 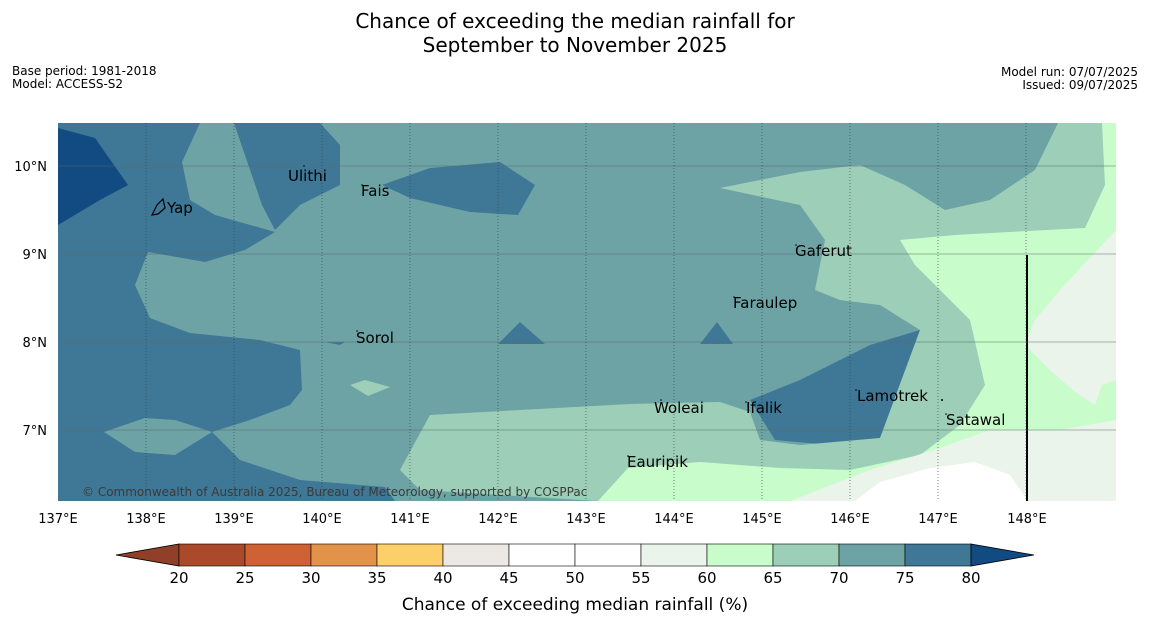 I want to click on colorbar-segments, so click(x=575, y=555).